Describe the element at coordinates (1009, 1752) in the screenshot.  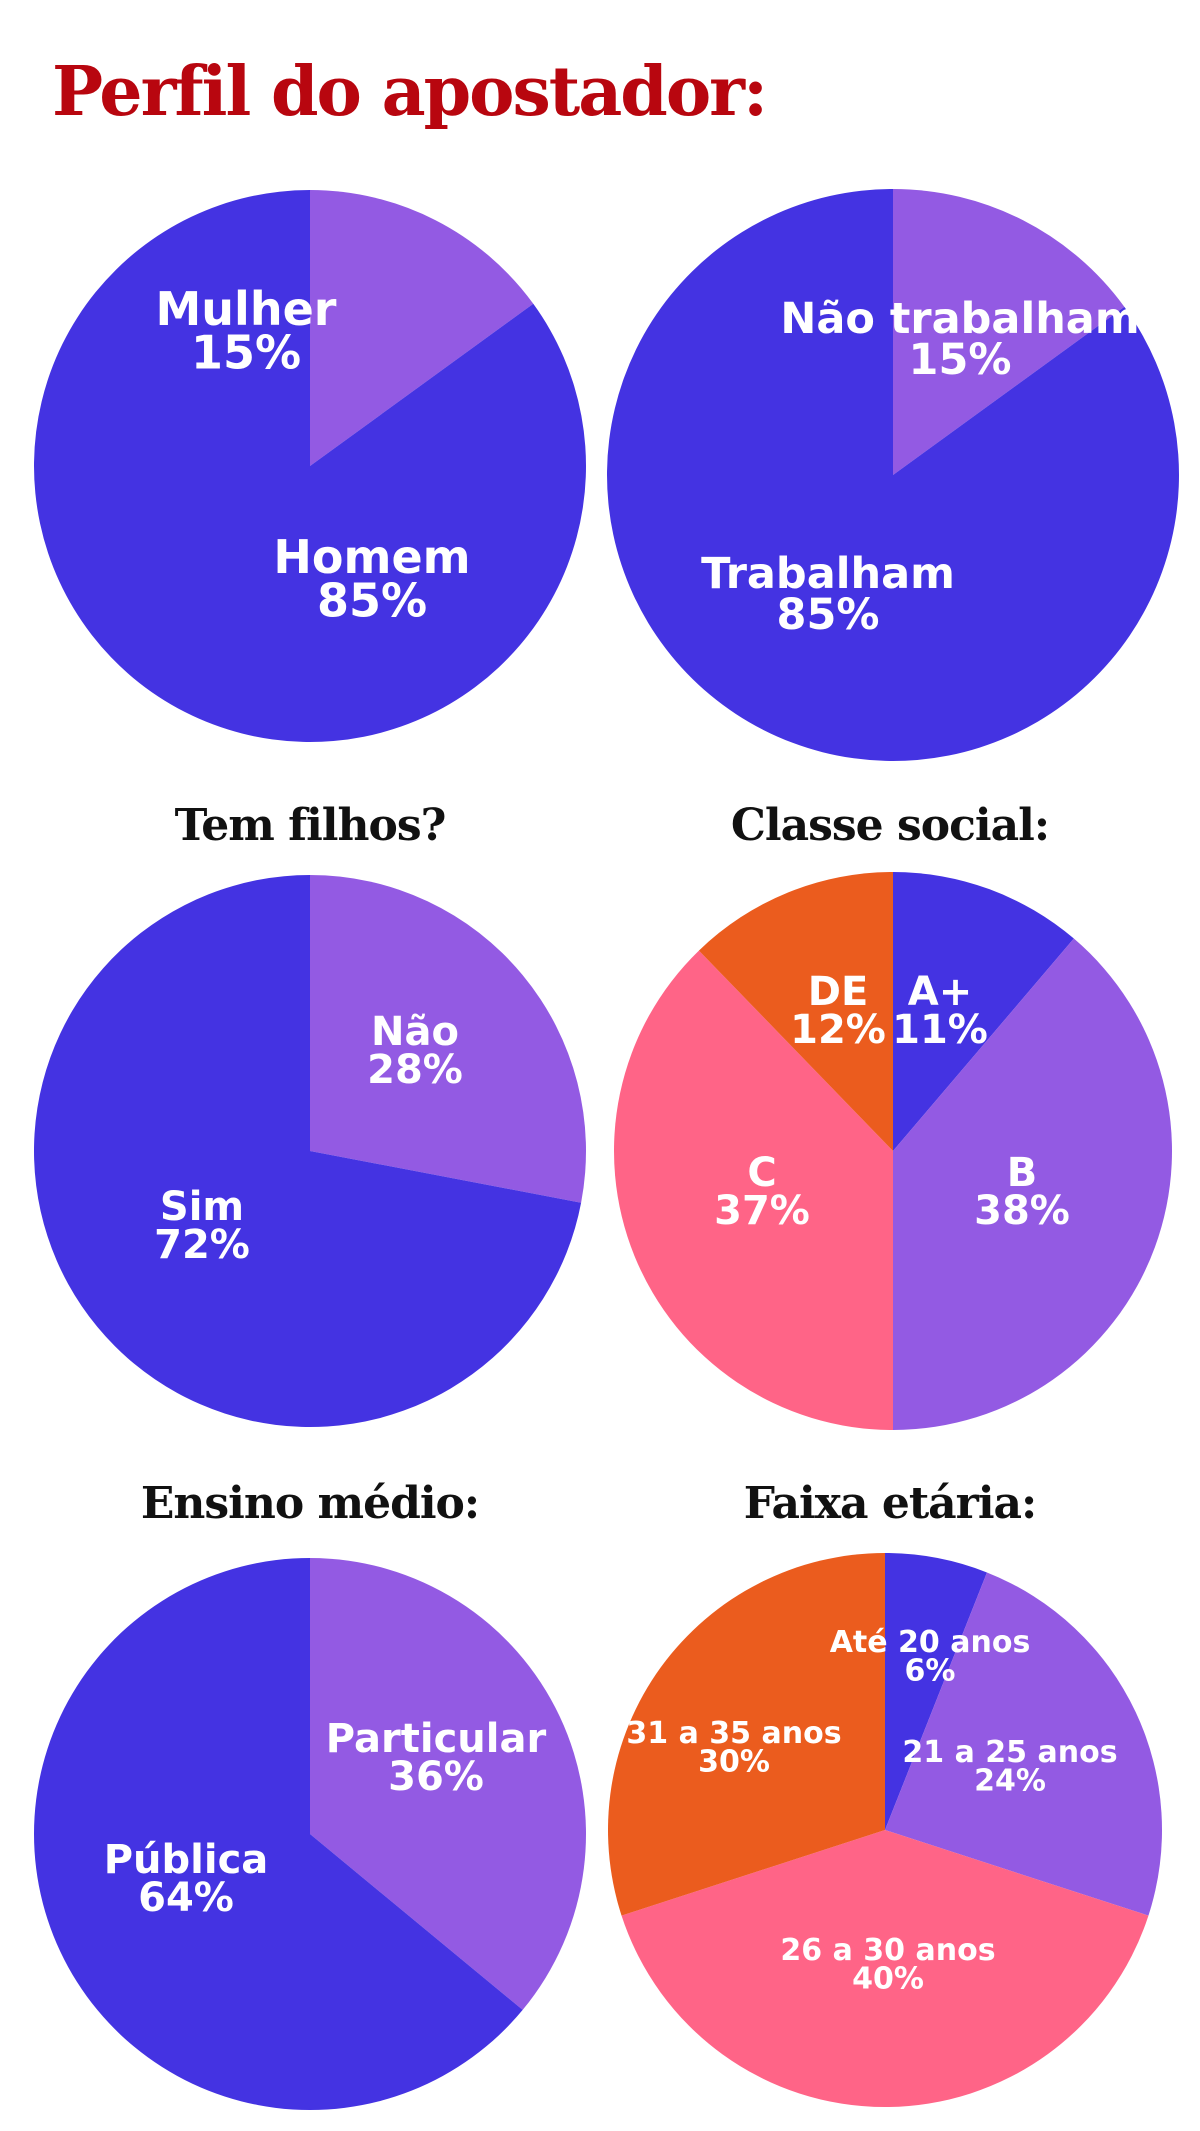
I see `slice-label-name-21-25: 21 a 25 anos` at that location.